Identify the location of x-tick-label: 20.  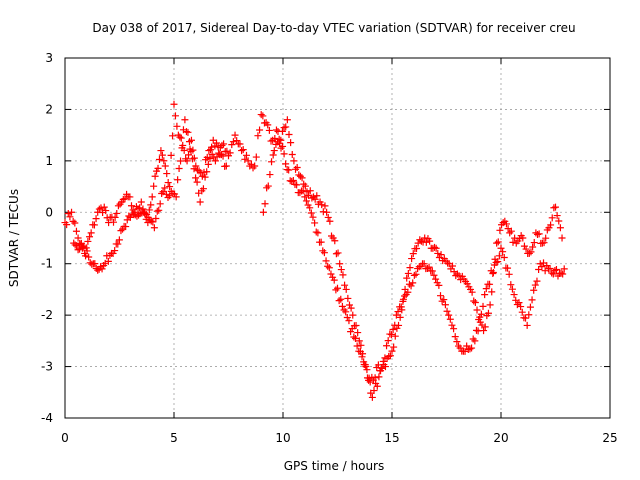
(500, 438).